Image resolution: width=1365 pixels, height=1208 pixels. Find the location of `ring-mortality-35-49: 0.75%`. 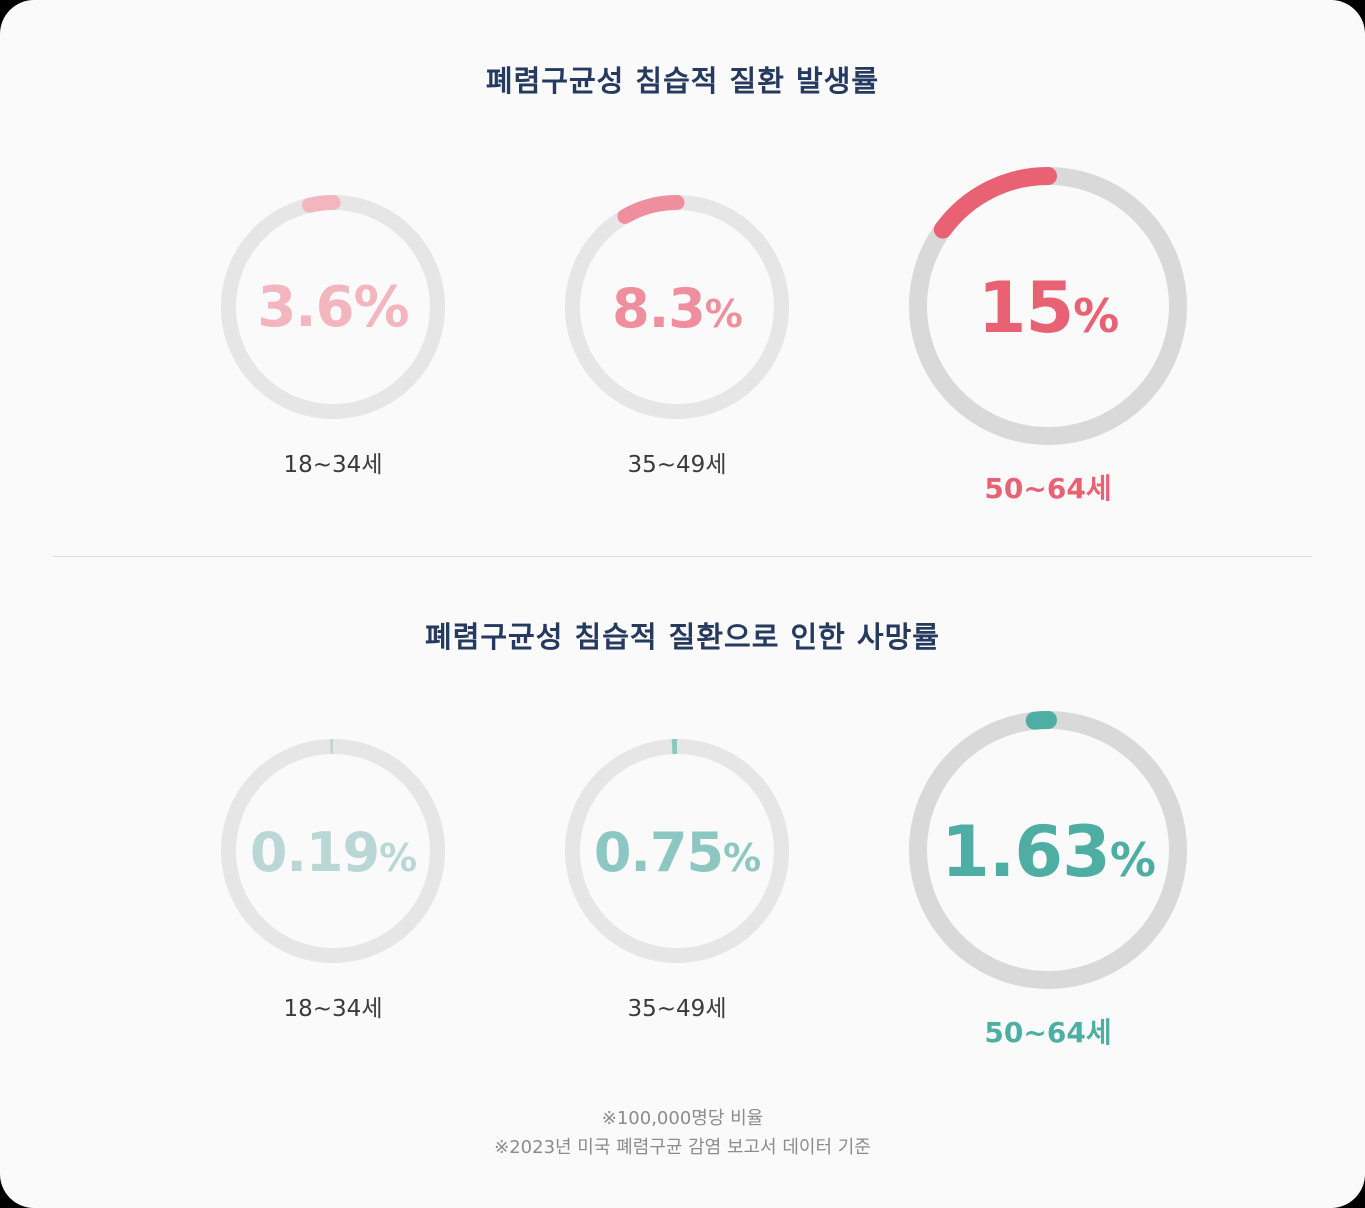

ring-mortality-35-49: 0.75% is located at coordinates (677, 851).